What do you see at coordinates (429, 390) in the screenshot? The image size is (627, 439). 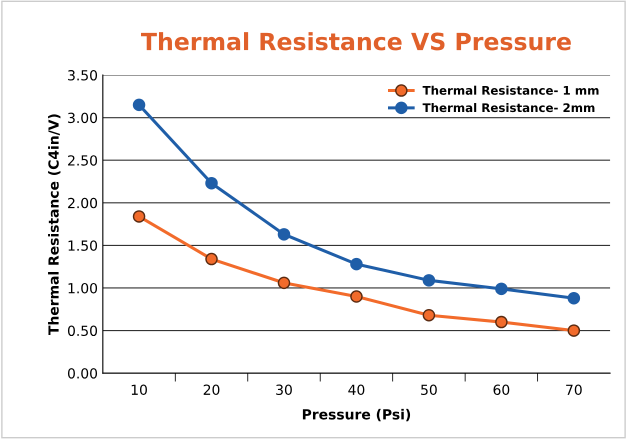 I see `x-tick-label: 50` at bounding box center [429, 390].